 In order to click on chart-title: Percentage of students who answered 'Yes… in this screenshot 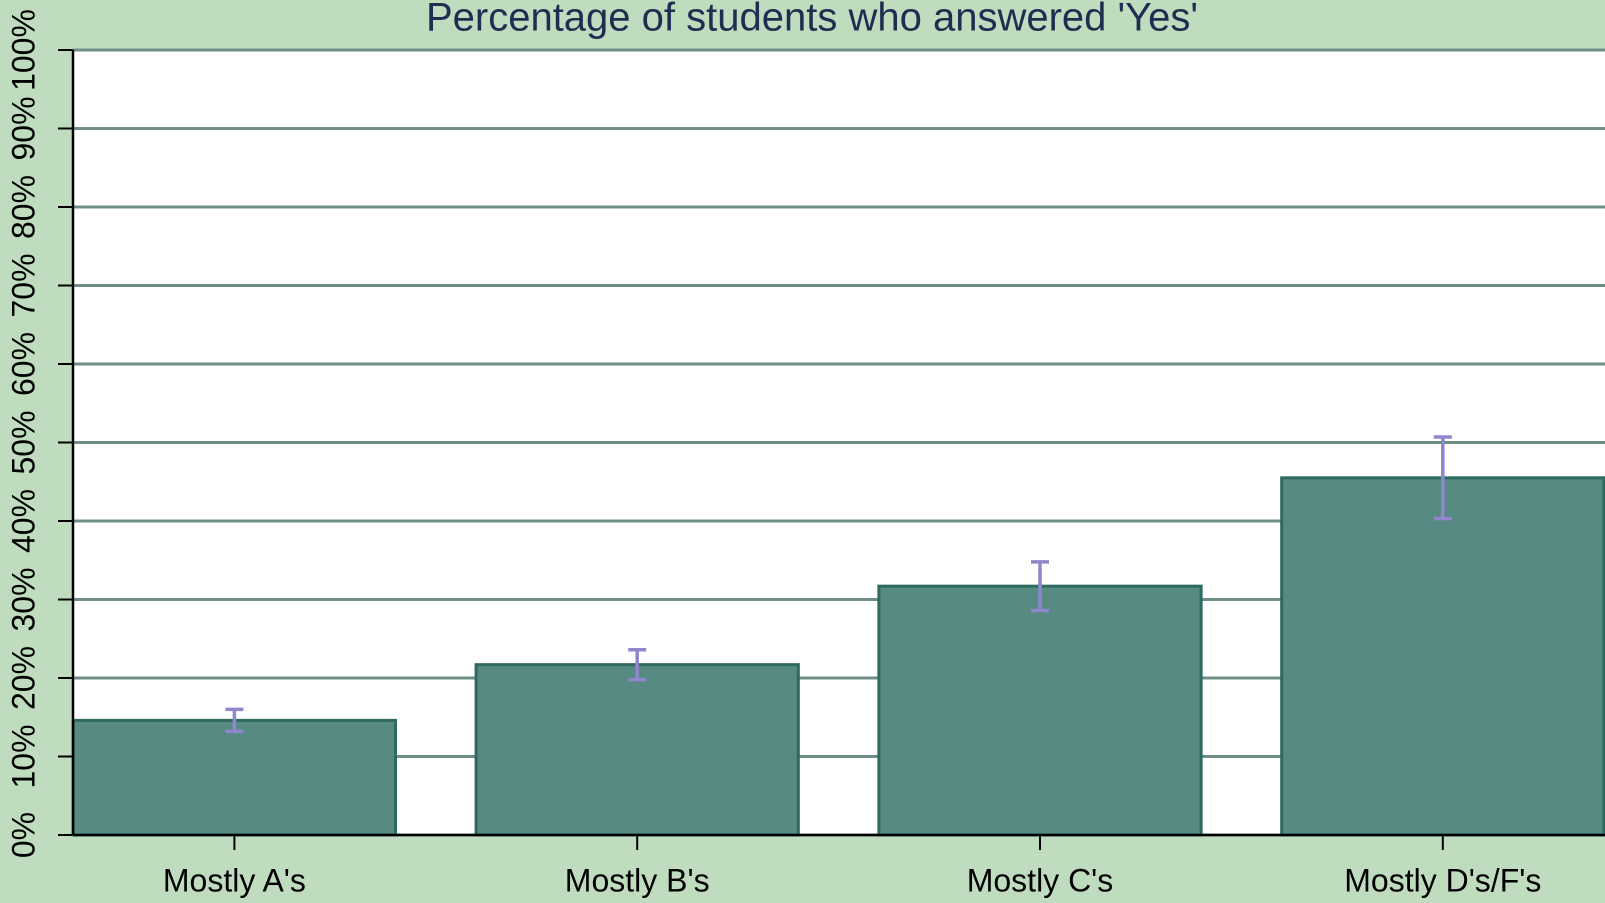, I will do `click(812, 20)`.